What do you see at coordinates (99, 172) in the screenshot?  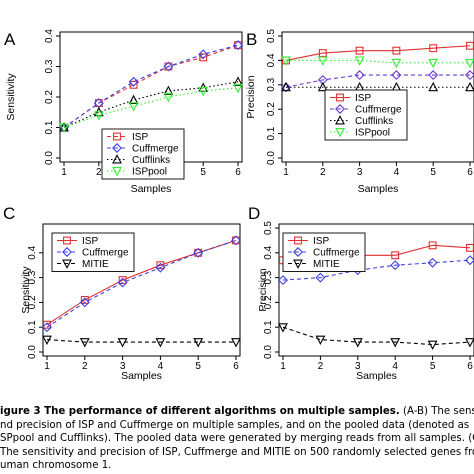 I see `panel-a-x-tick-label: 2` at bounding box center [99, 172].